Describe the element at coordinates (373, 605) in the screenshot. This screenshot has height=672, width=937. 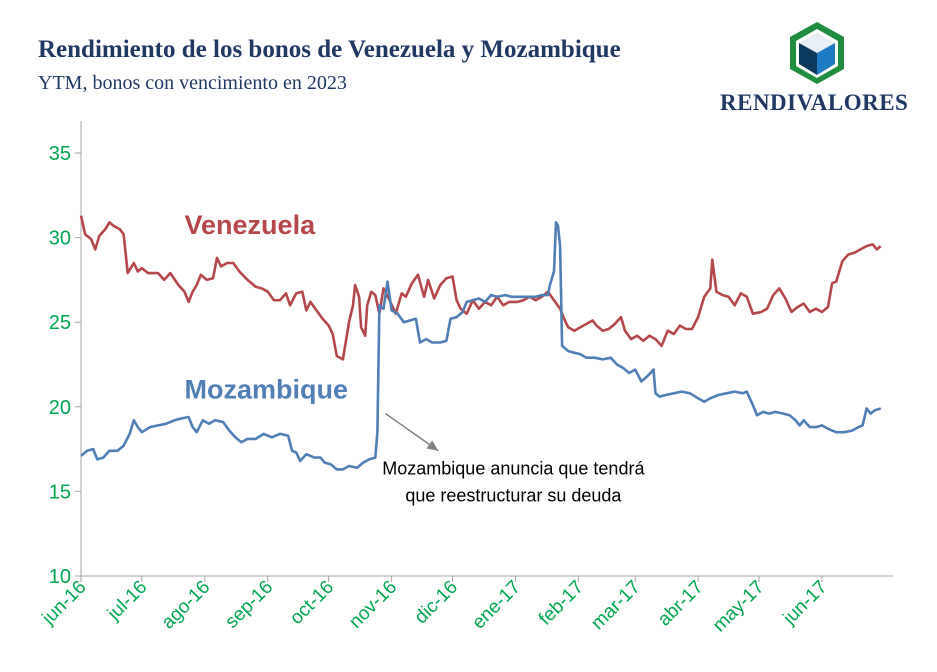
I see `x-tick-label: nov-16` at that location.